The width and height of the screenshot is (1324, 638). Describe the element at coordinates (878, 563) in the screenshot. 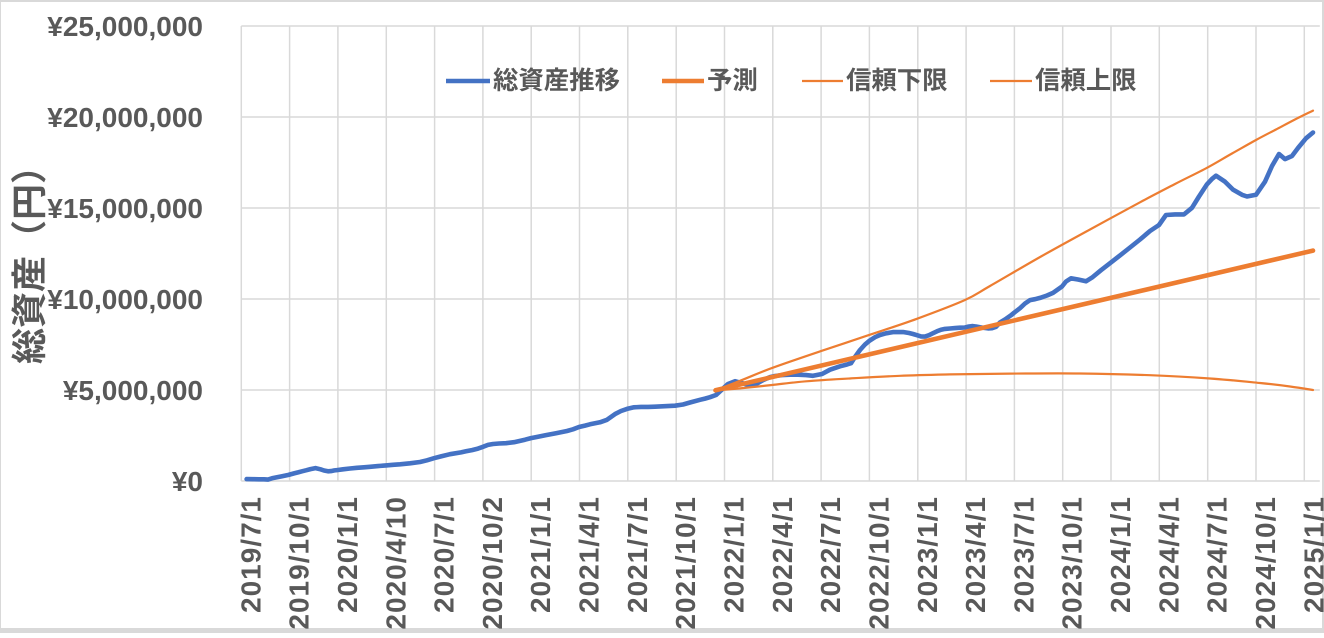

I see `svg-text: 2022/10/1` at that location.